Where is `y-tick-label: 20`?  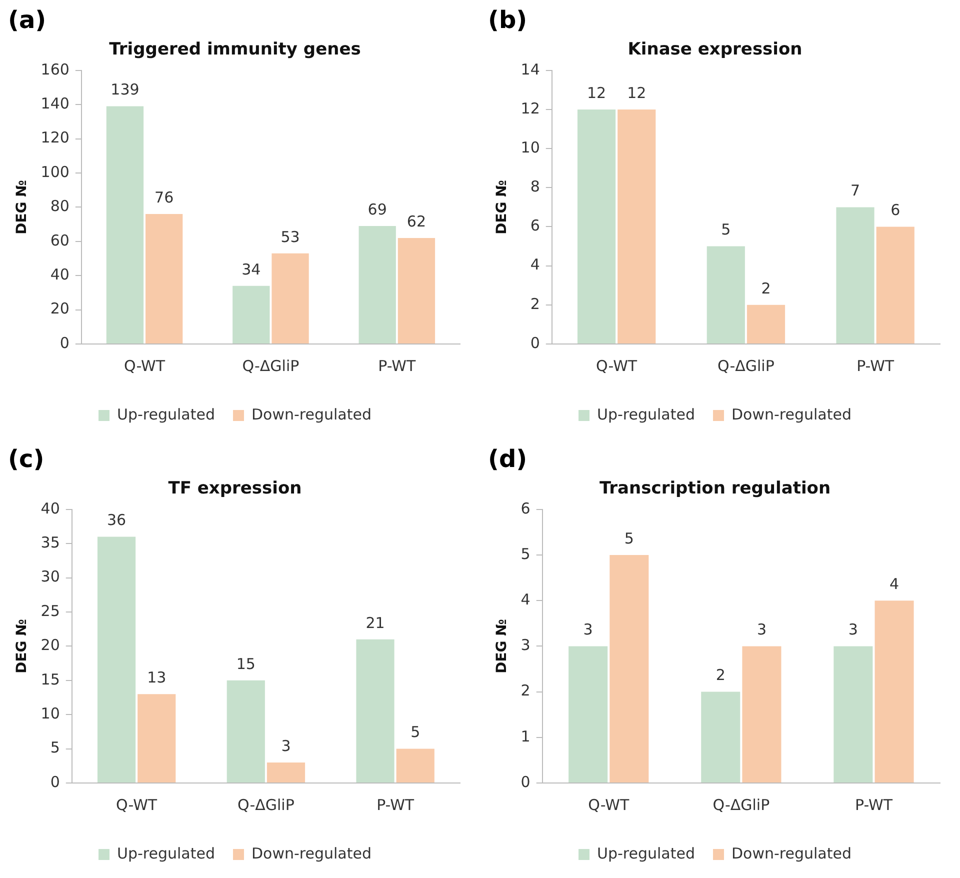
y-tick-label: 20 is located at coordinates (50, 645).